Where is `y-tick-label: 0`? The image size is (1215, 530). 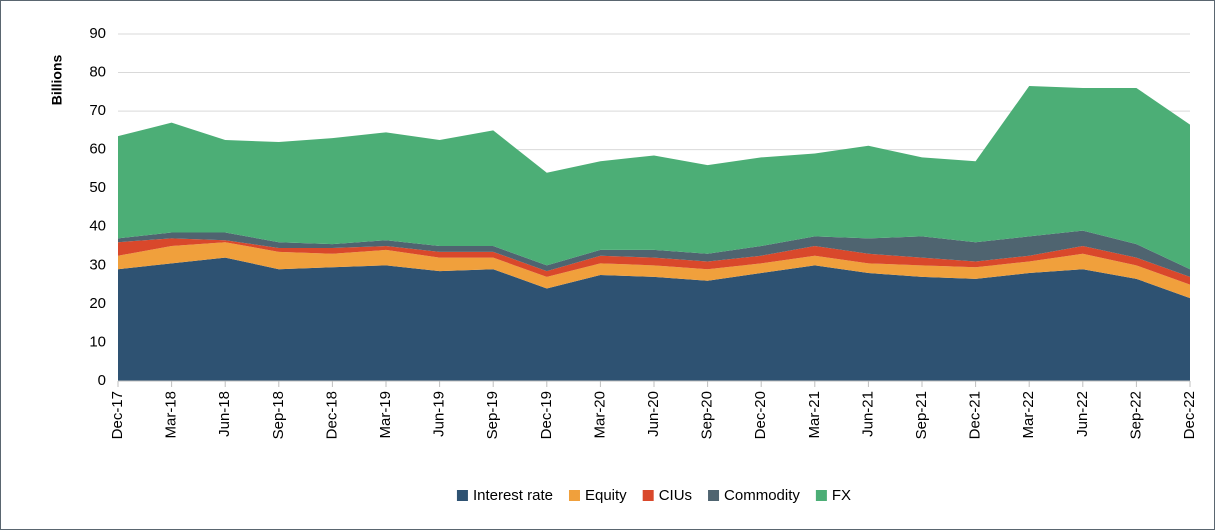 y-tick-label: 0 is located at coordinates (102, 380).